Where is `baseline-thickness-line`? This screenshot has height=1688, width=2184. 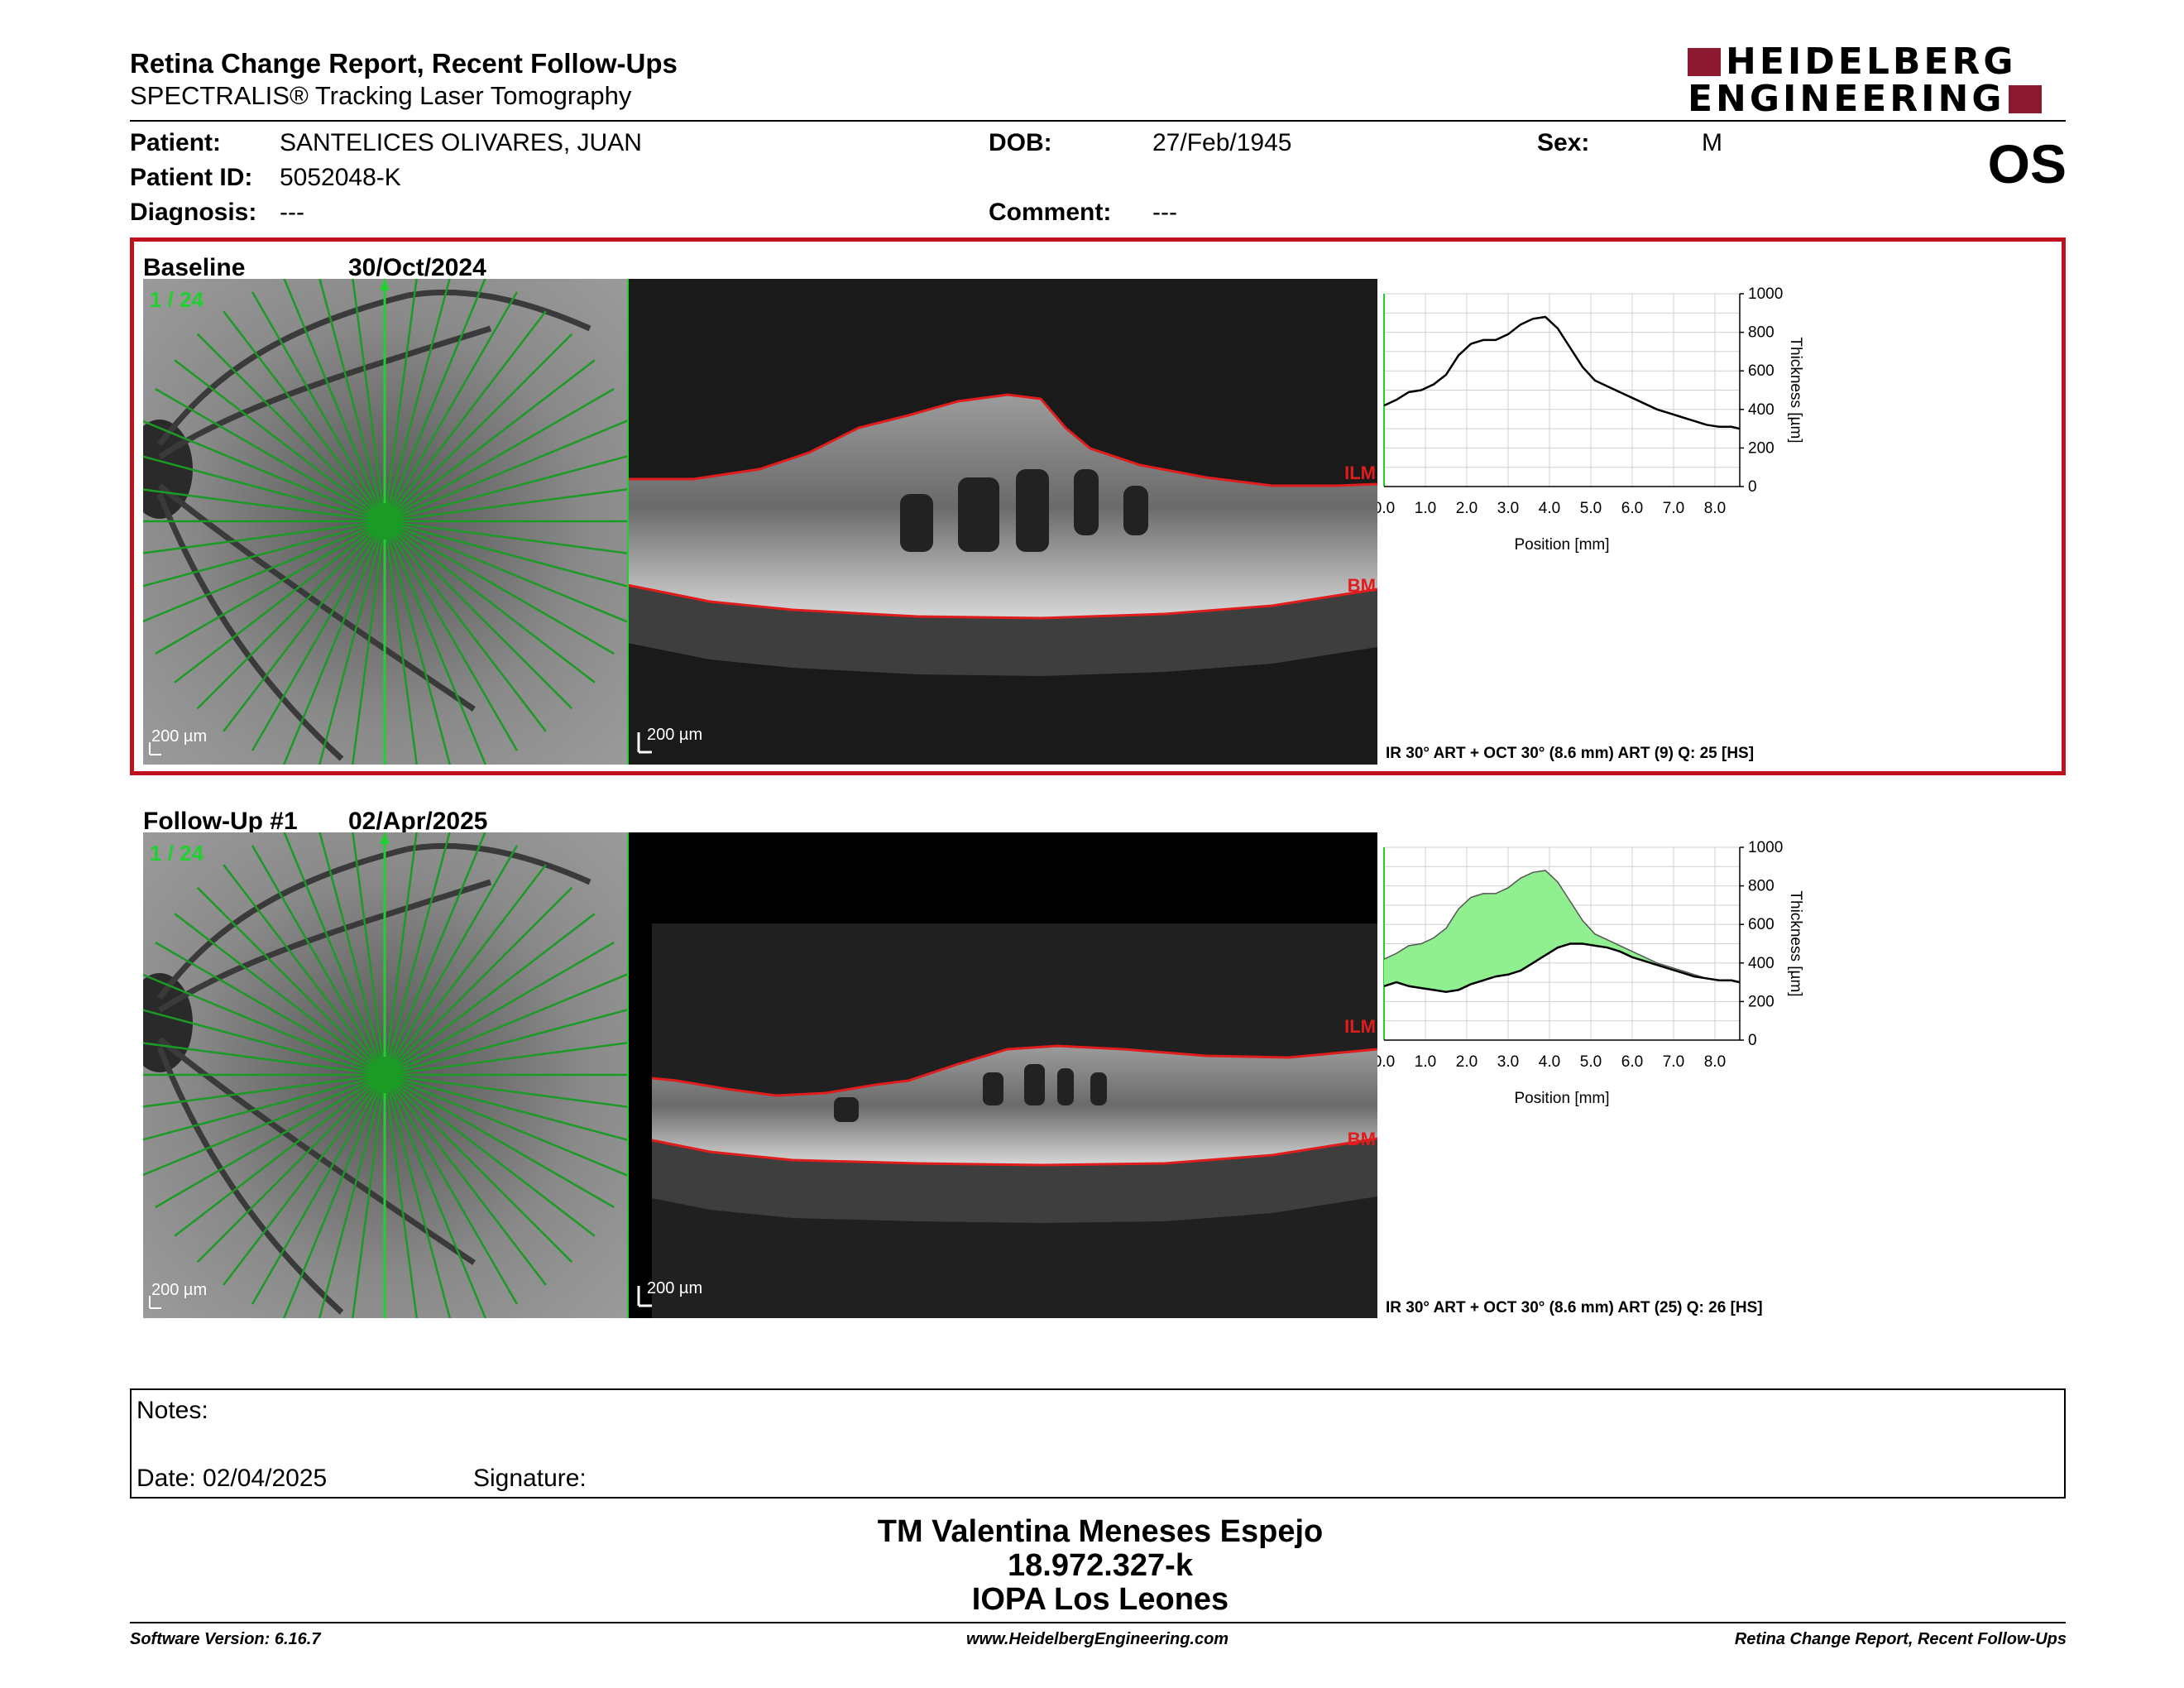
baseline-thickness-line is located at coordinates (1562, 926).